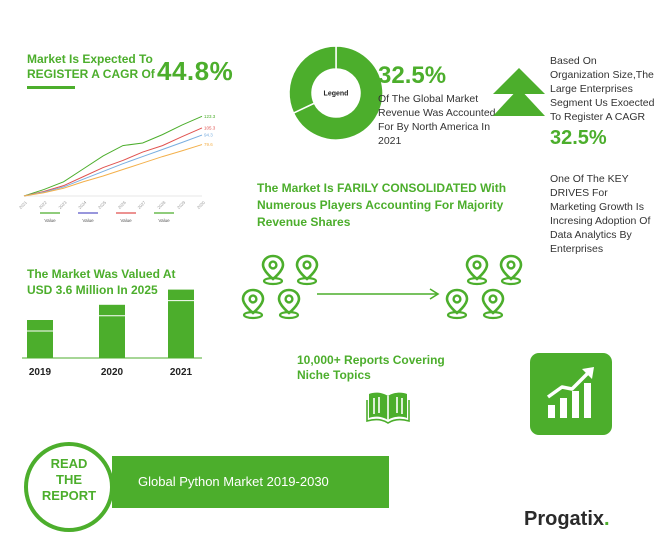 This screenshot has height=551, width=658. I want to click on progatix-logo: Progatix., so click(567, 519).